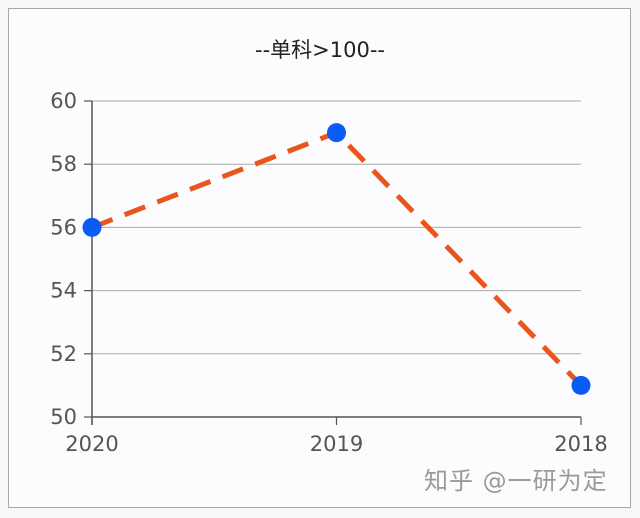 Image resolution: width=640 pixels, height=518 pixels. I want to click on watermark: 知乎 @一研为定, so click(516, 481).